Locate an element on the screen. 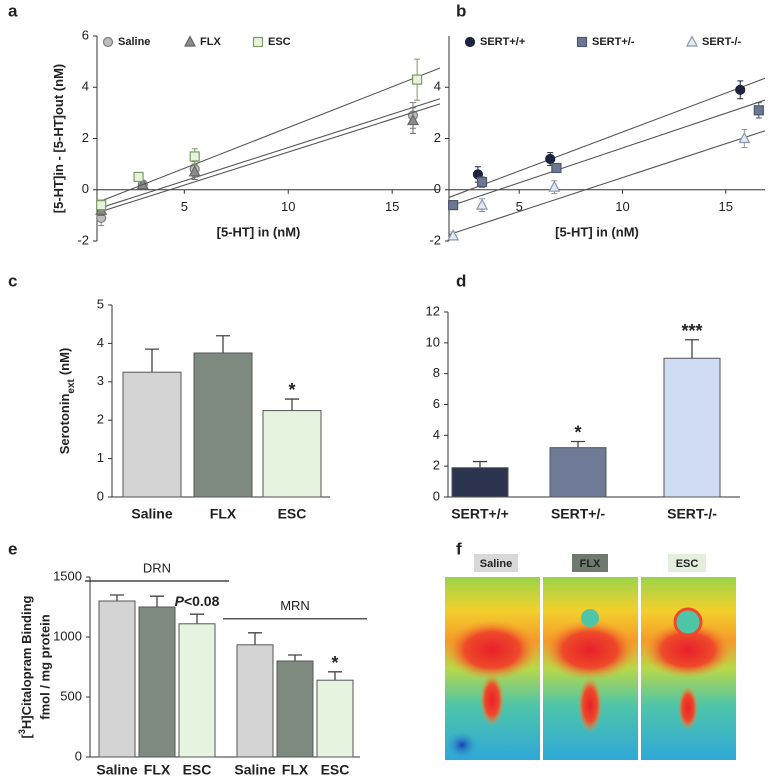 This screenshot has width=770, height=782. legend-item: SERT+/+ is located at coordinates (494, 42).